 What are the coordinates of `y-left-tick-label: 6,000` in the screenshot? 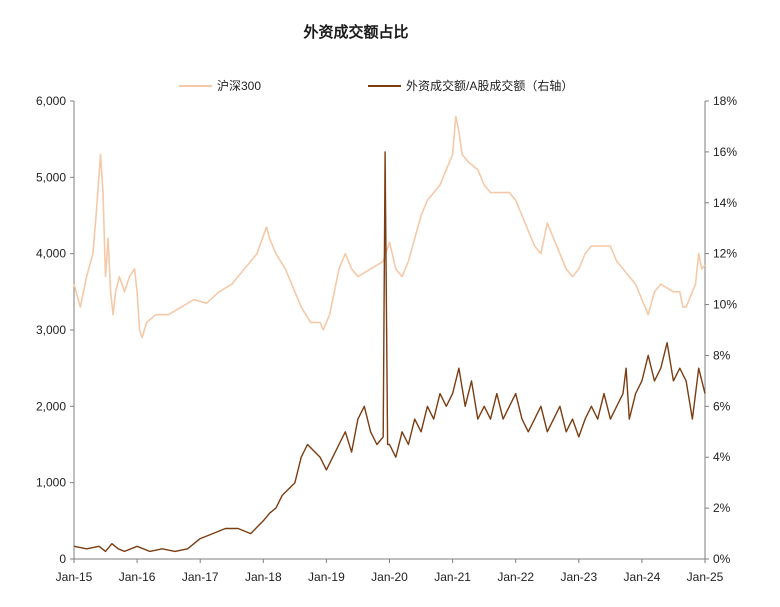 It's located at (51, 101).